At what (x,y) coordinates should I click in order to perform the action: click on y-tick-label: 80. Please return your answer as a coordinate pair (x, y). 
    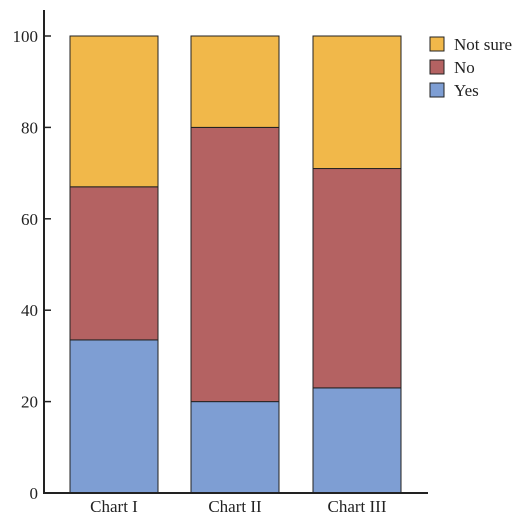
    Looking at the image, I should click on (29, 127).